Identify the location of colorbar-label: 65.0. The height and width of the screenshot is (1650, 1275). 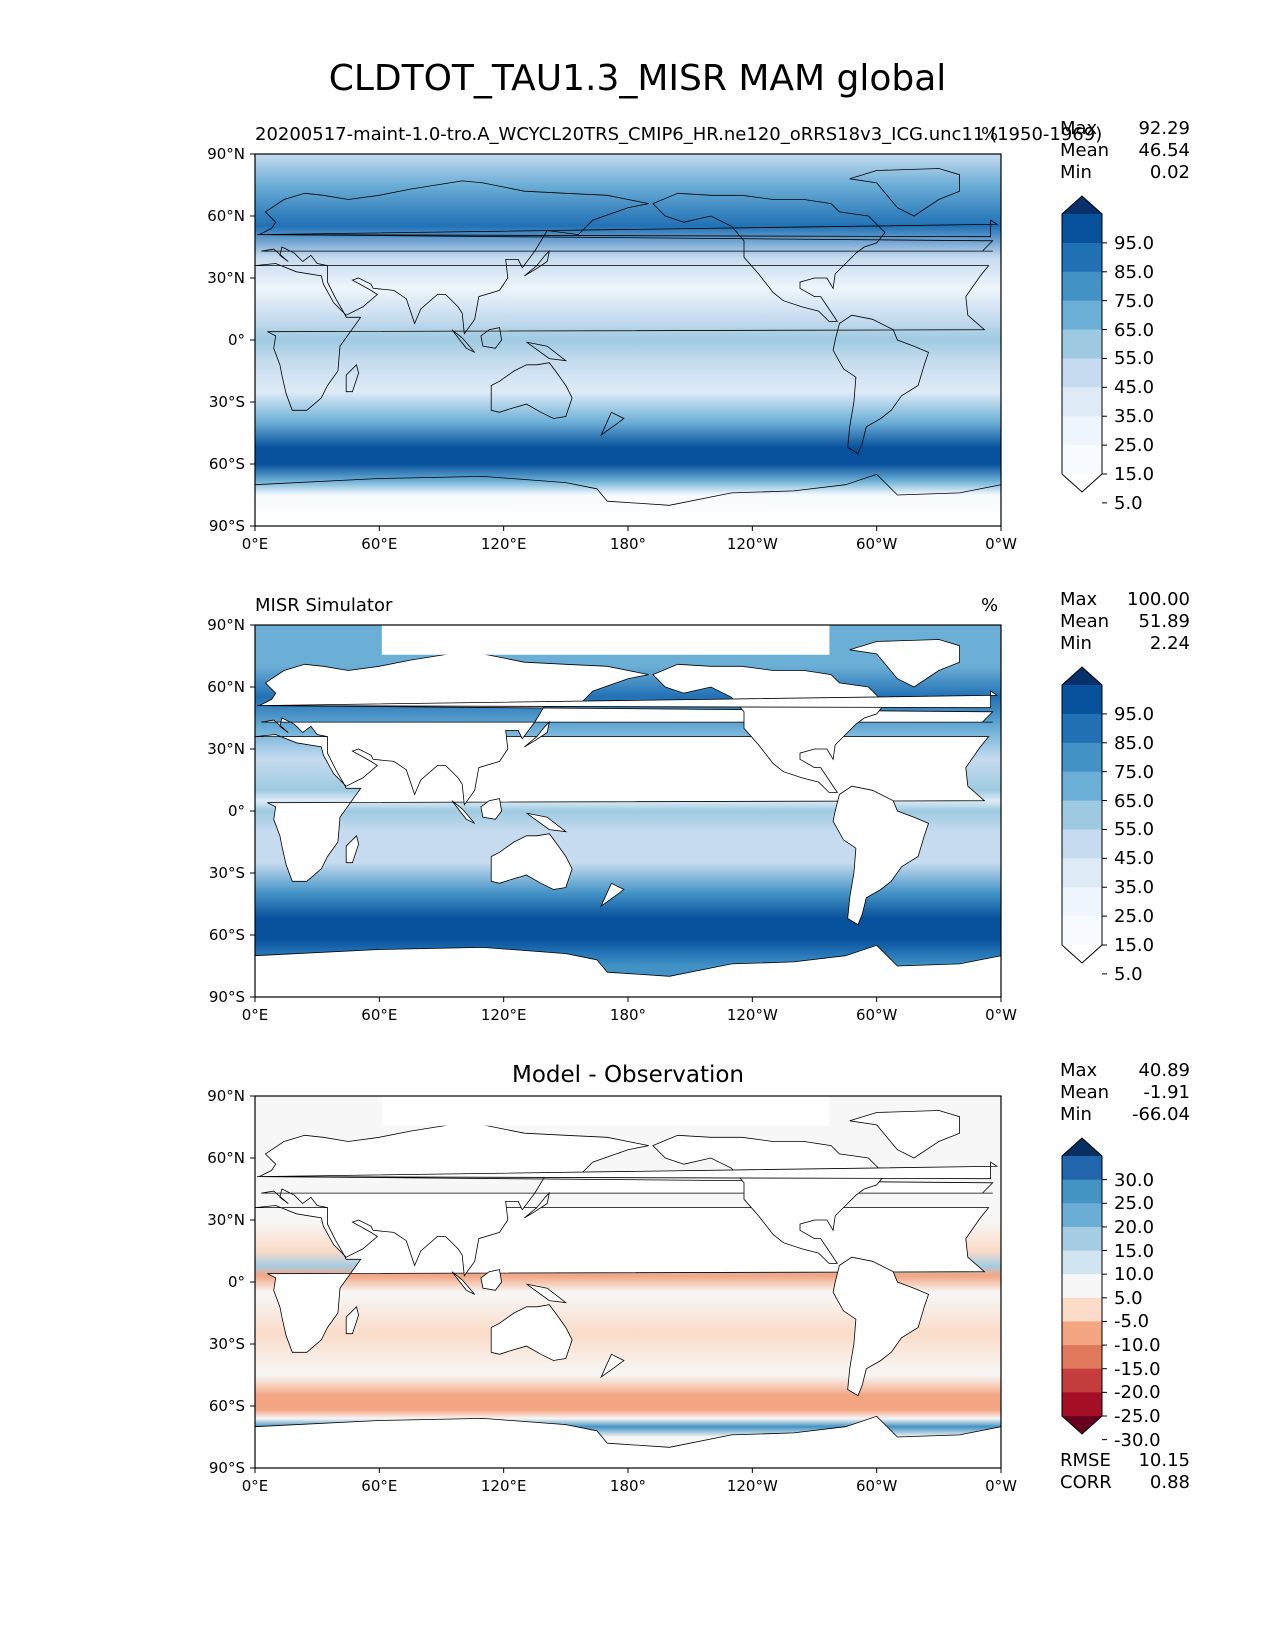
(1134, 801).